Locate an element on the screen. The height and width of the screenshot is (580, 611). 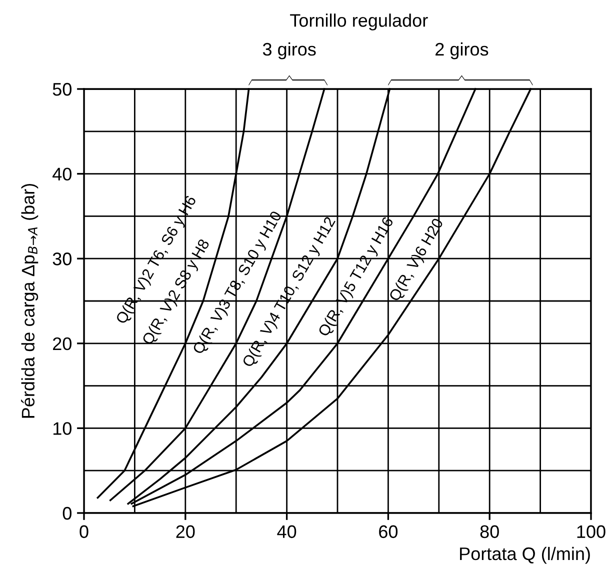
x-tick-label: 60 is located at coordinates (388, 531).